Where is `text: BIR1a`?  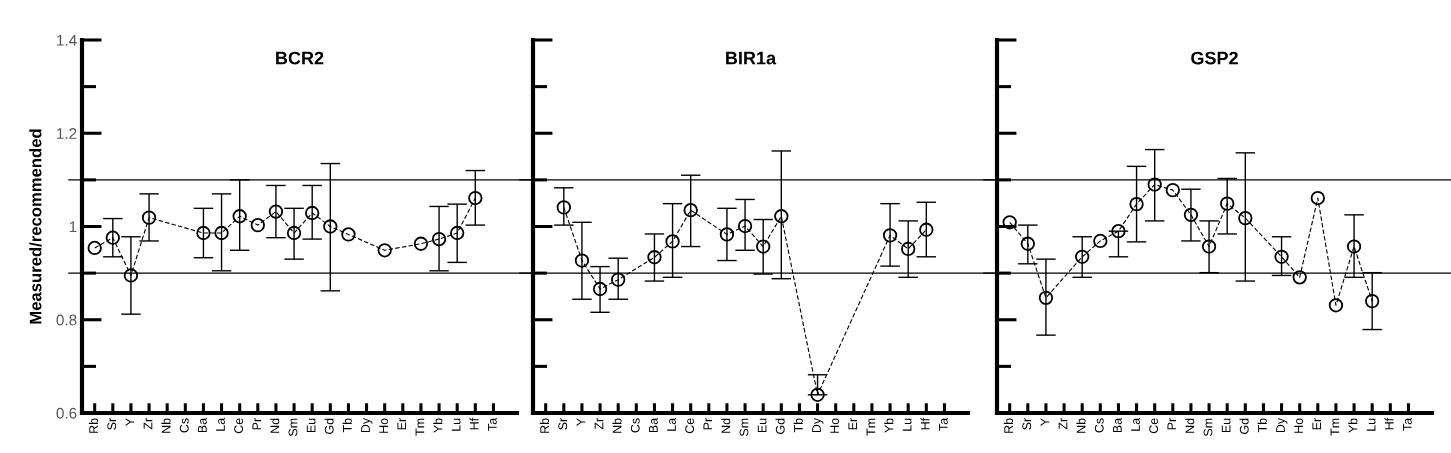
text: BIR1a is located at coordinates (751, 58).